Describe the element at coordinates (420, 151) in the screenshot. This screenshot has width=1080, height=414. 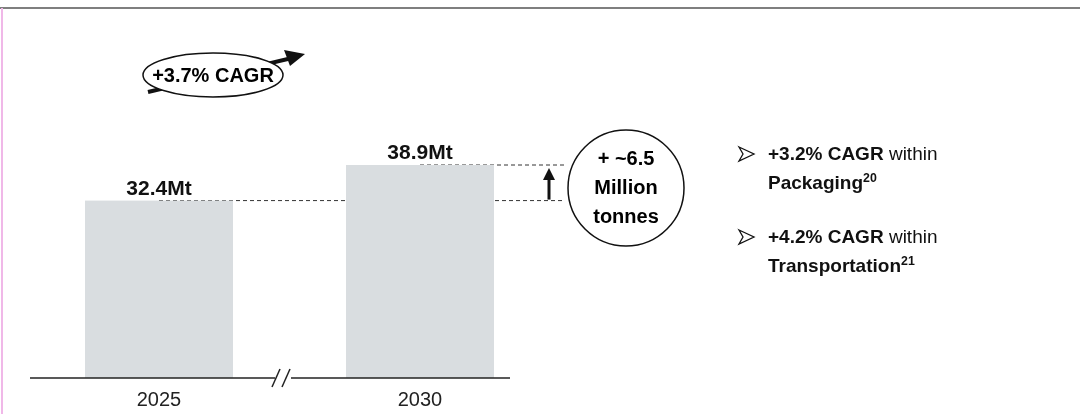
I see `data-label: 38.9Mt` at that location.